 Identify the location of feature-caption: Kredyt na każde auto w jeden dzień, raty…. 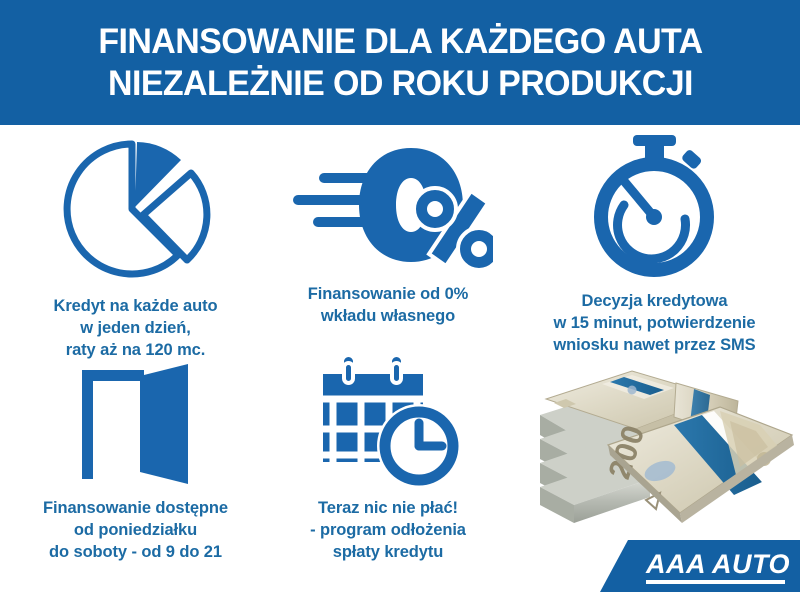
(136, 328).